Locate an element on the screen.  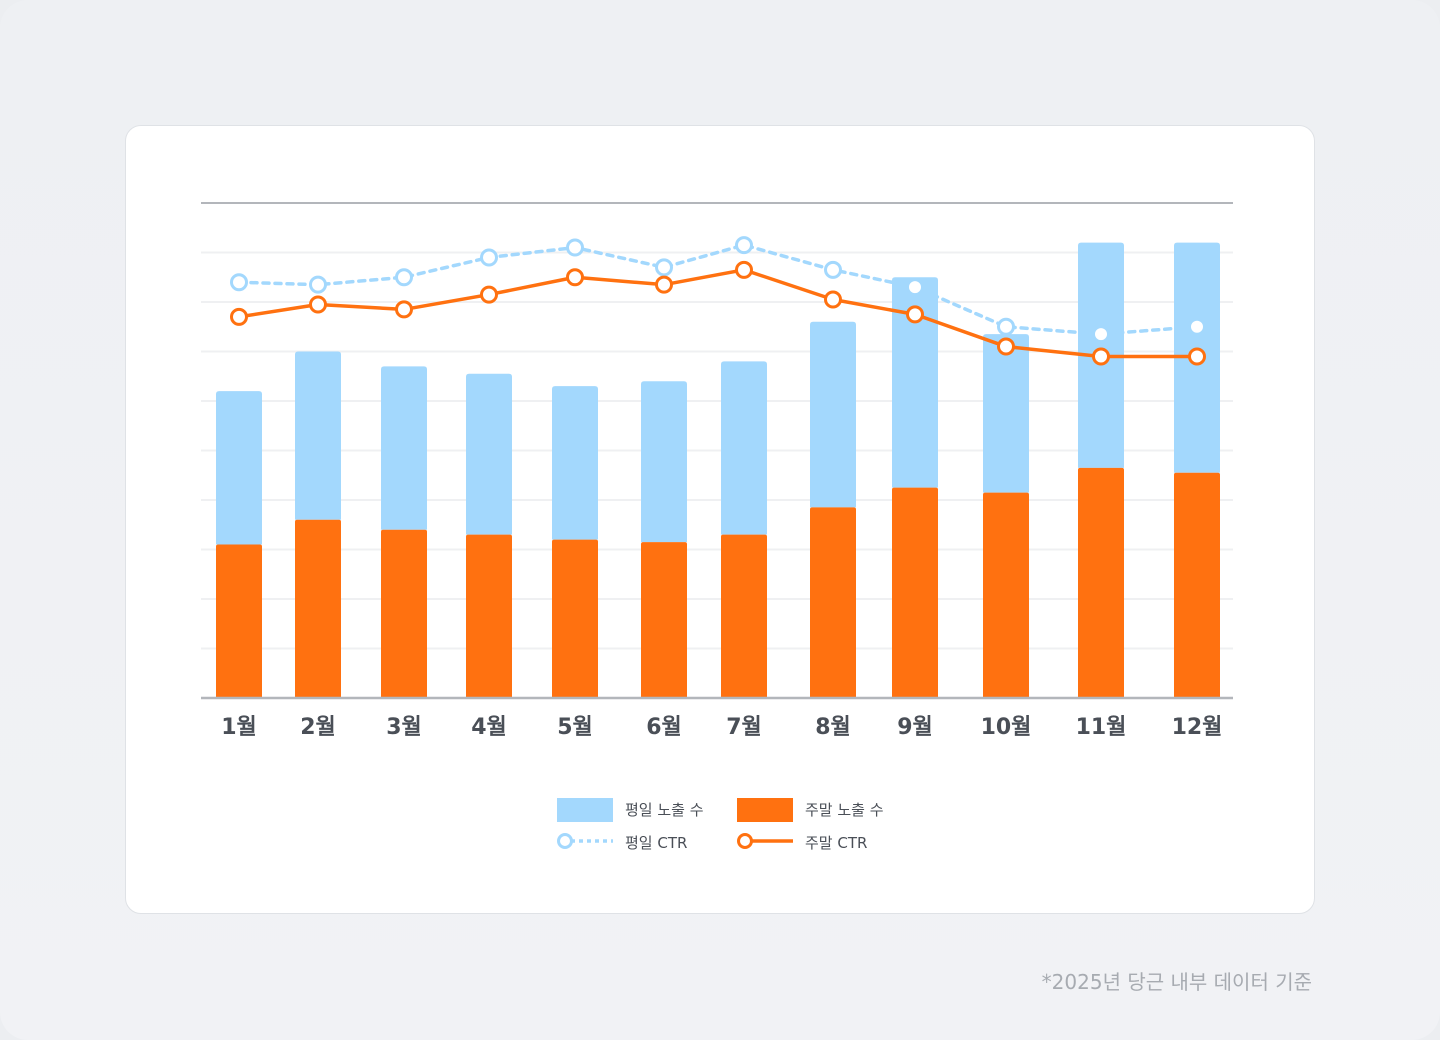
footnote: *2025년 당근 내부 데이터 기준 is located at coordinates (1176, 982).